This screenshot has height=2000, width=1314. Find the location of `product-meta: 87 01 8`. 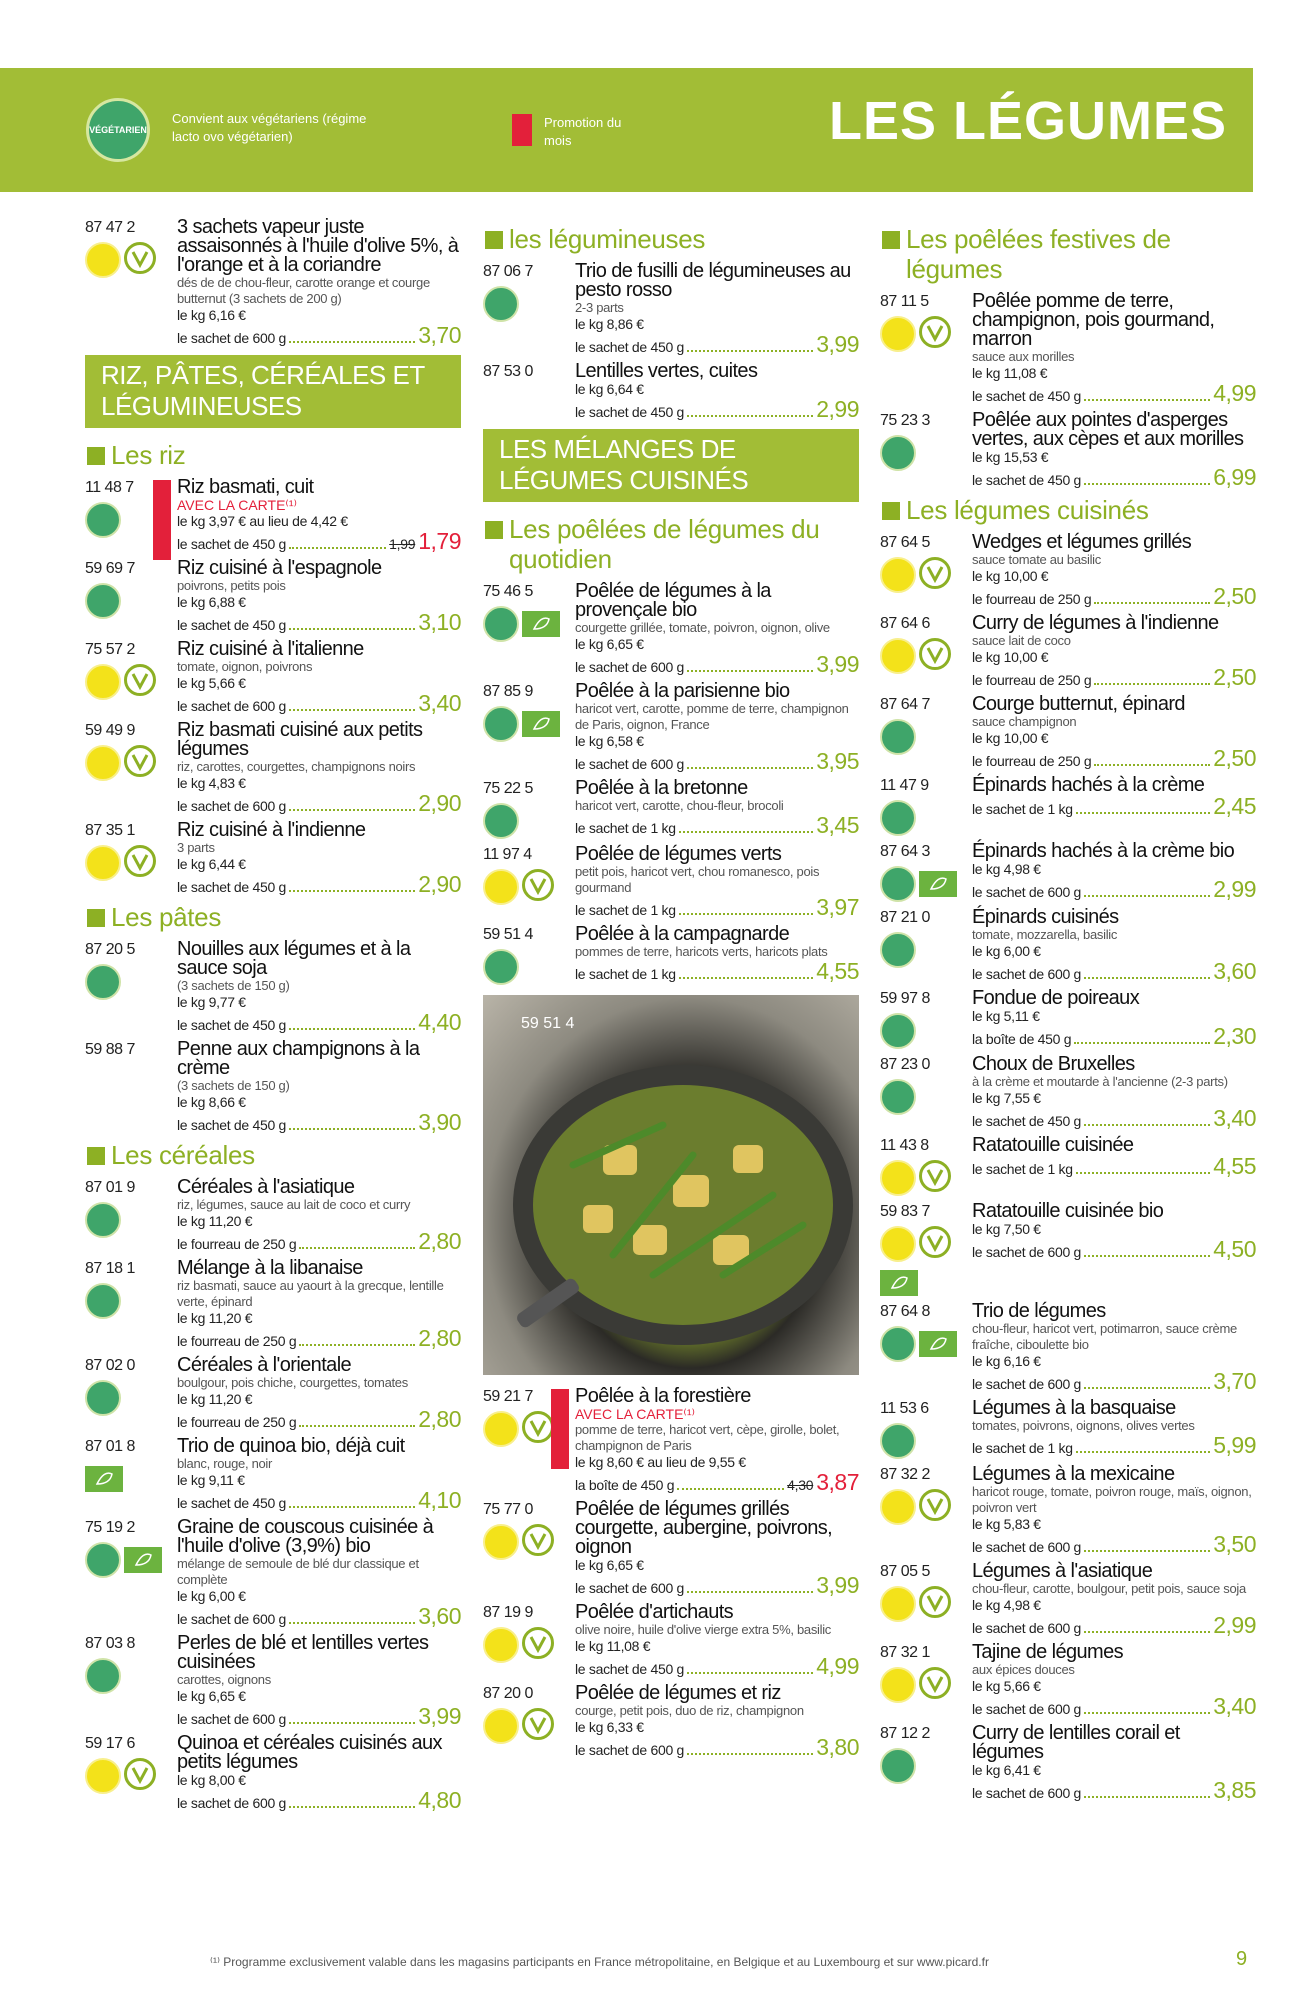

product-meta: 87 01 8 is located at coordinates (131, 1474).